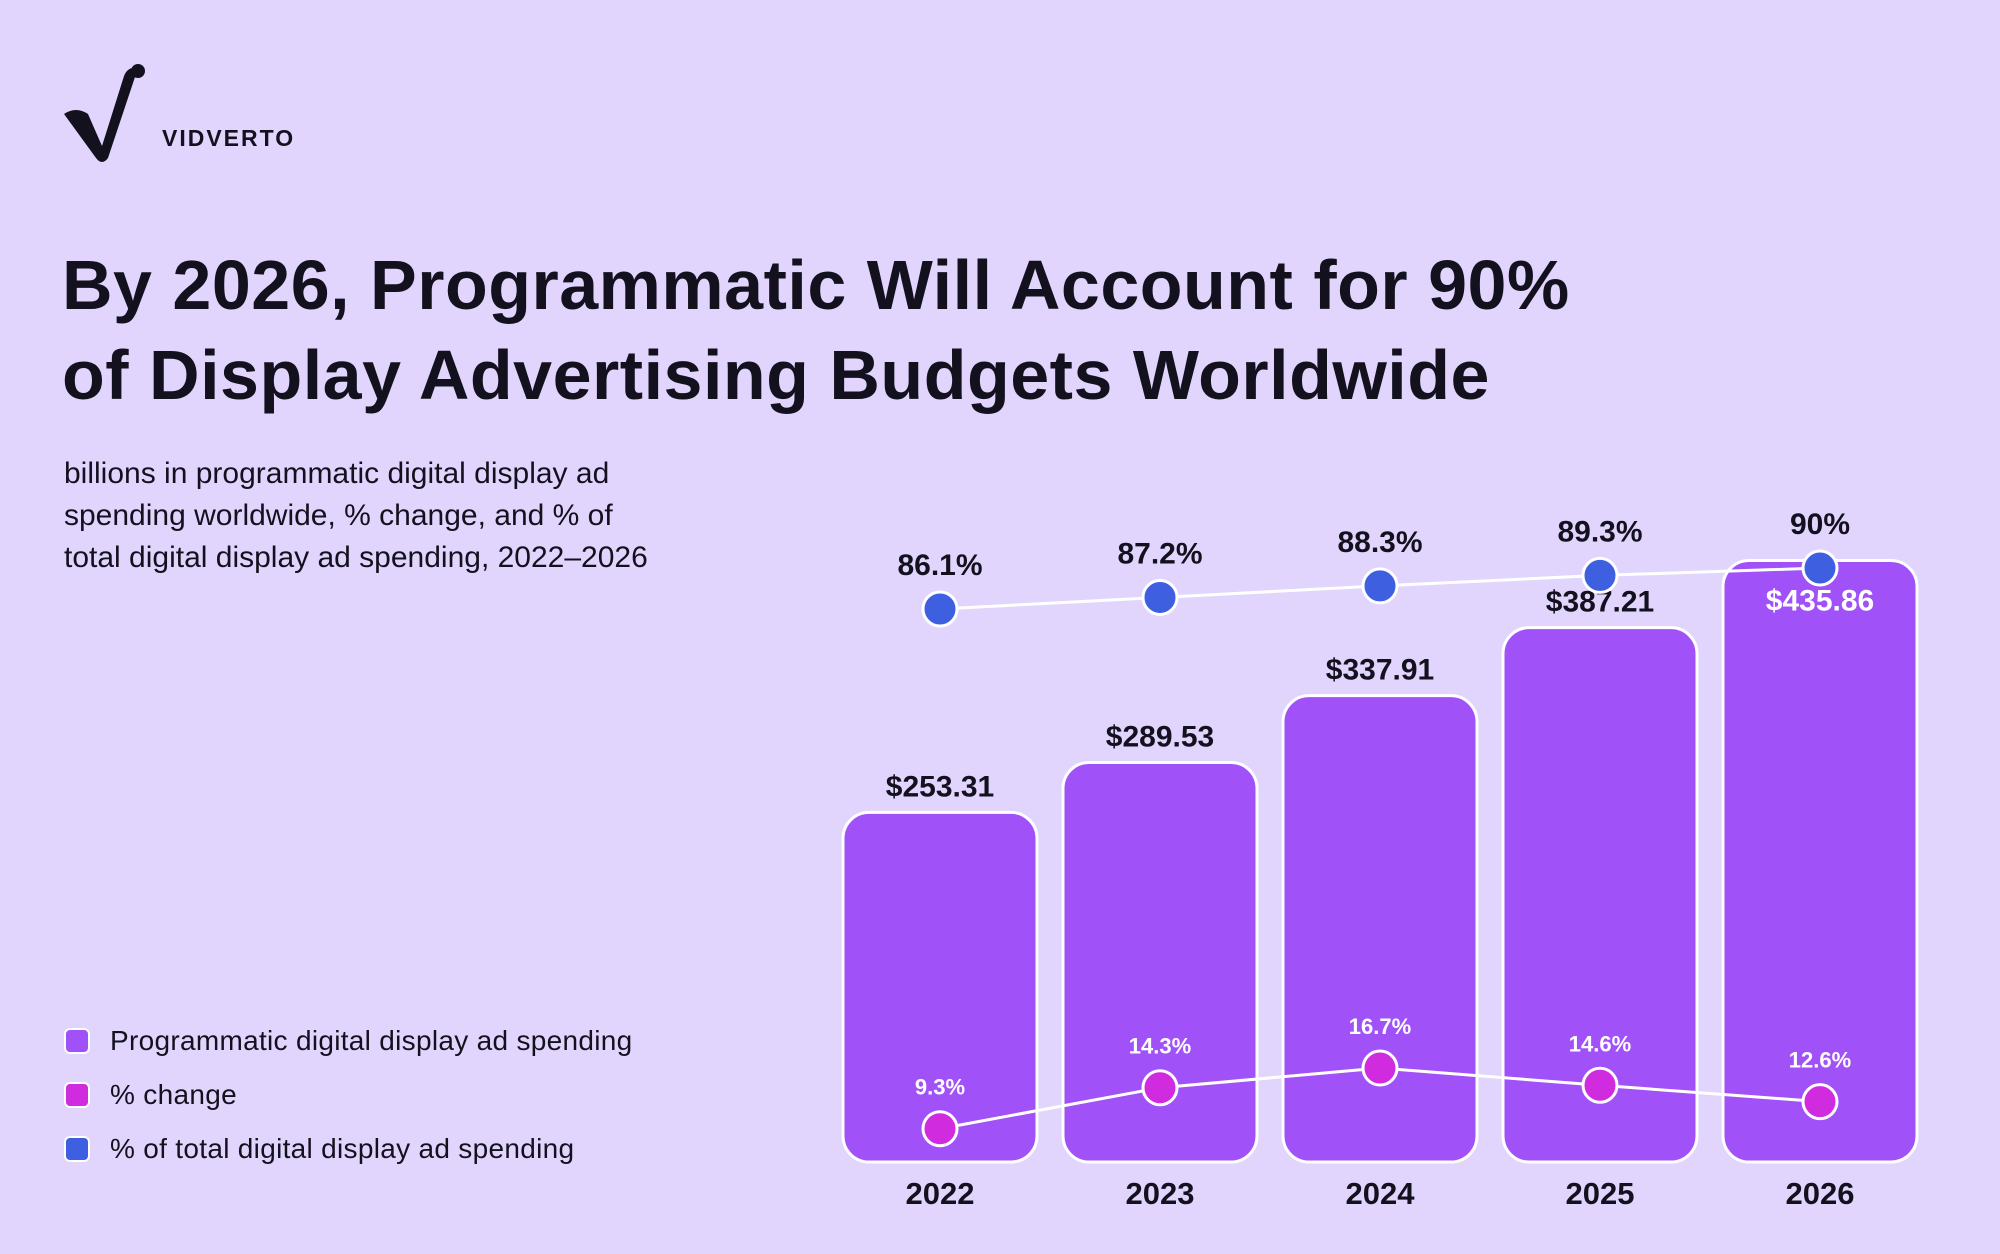 The image size is (2000, 1254). What do you see at coordinates (1820, 1193) in the screenshot?
I see `x-tick-label: 2026` at bounding box center [1820, 1193].